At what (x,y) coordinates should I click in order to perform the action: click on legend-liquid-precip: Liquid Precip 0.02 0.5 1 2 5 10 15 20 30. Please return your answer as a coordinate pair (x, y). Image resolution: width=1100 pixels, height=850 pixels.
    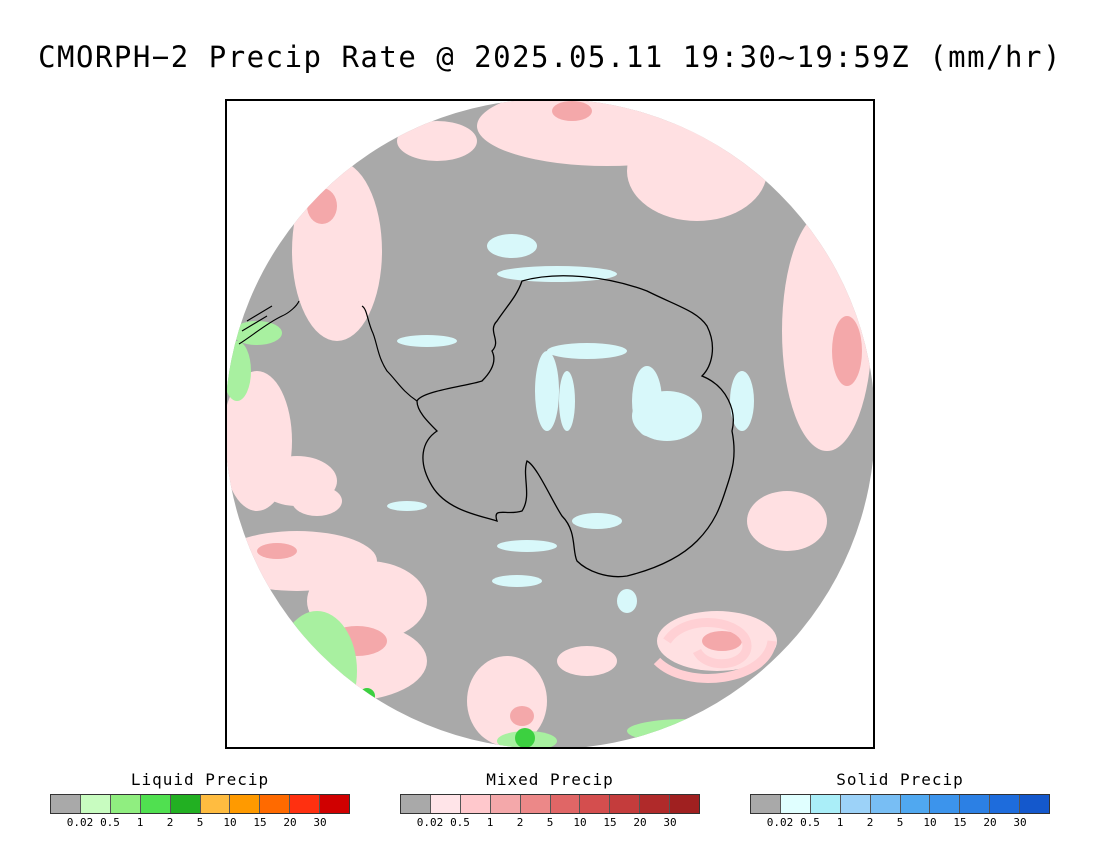
    Looking at the image, I should click on (200, 799).